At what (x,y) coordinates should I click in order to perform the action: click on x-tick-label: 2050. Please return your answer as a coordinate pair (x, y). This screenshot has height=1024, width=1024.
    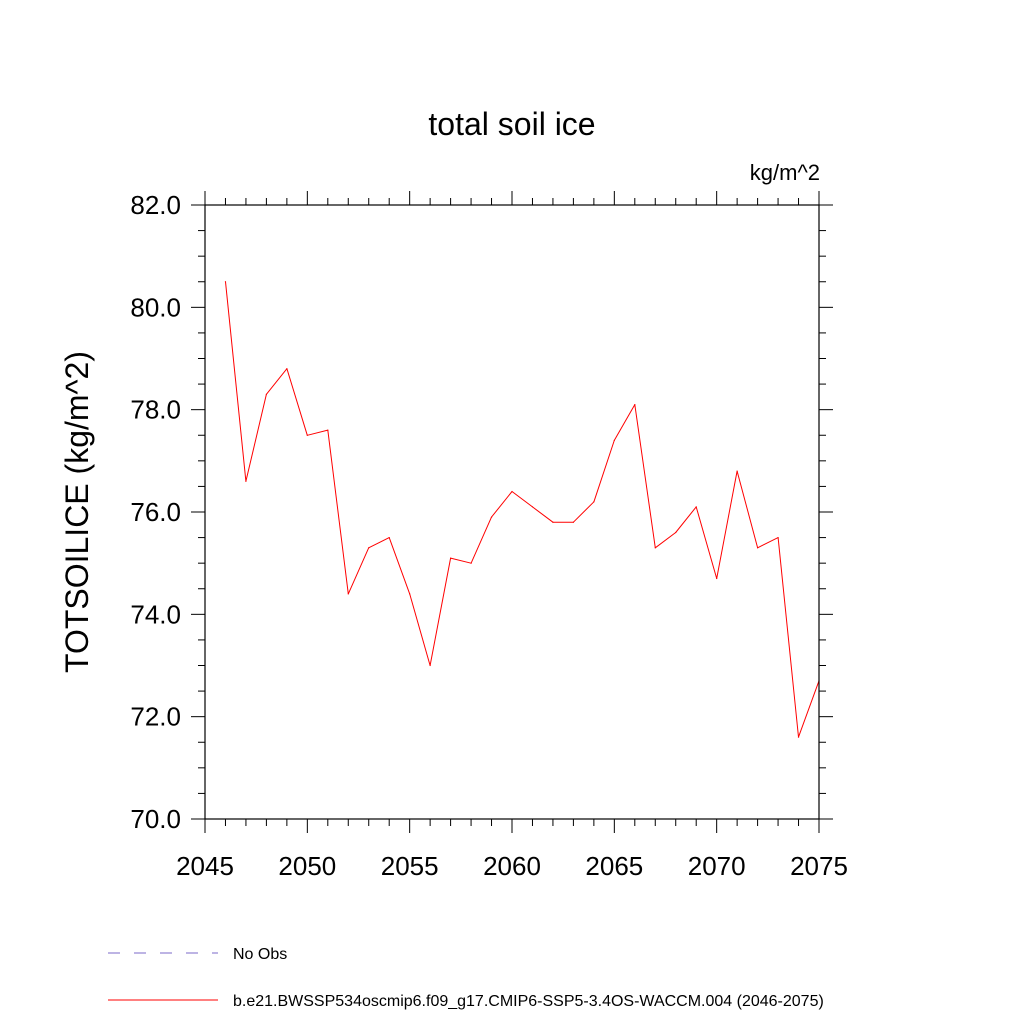
    Looking at the image, I should click on (307, 866).